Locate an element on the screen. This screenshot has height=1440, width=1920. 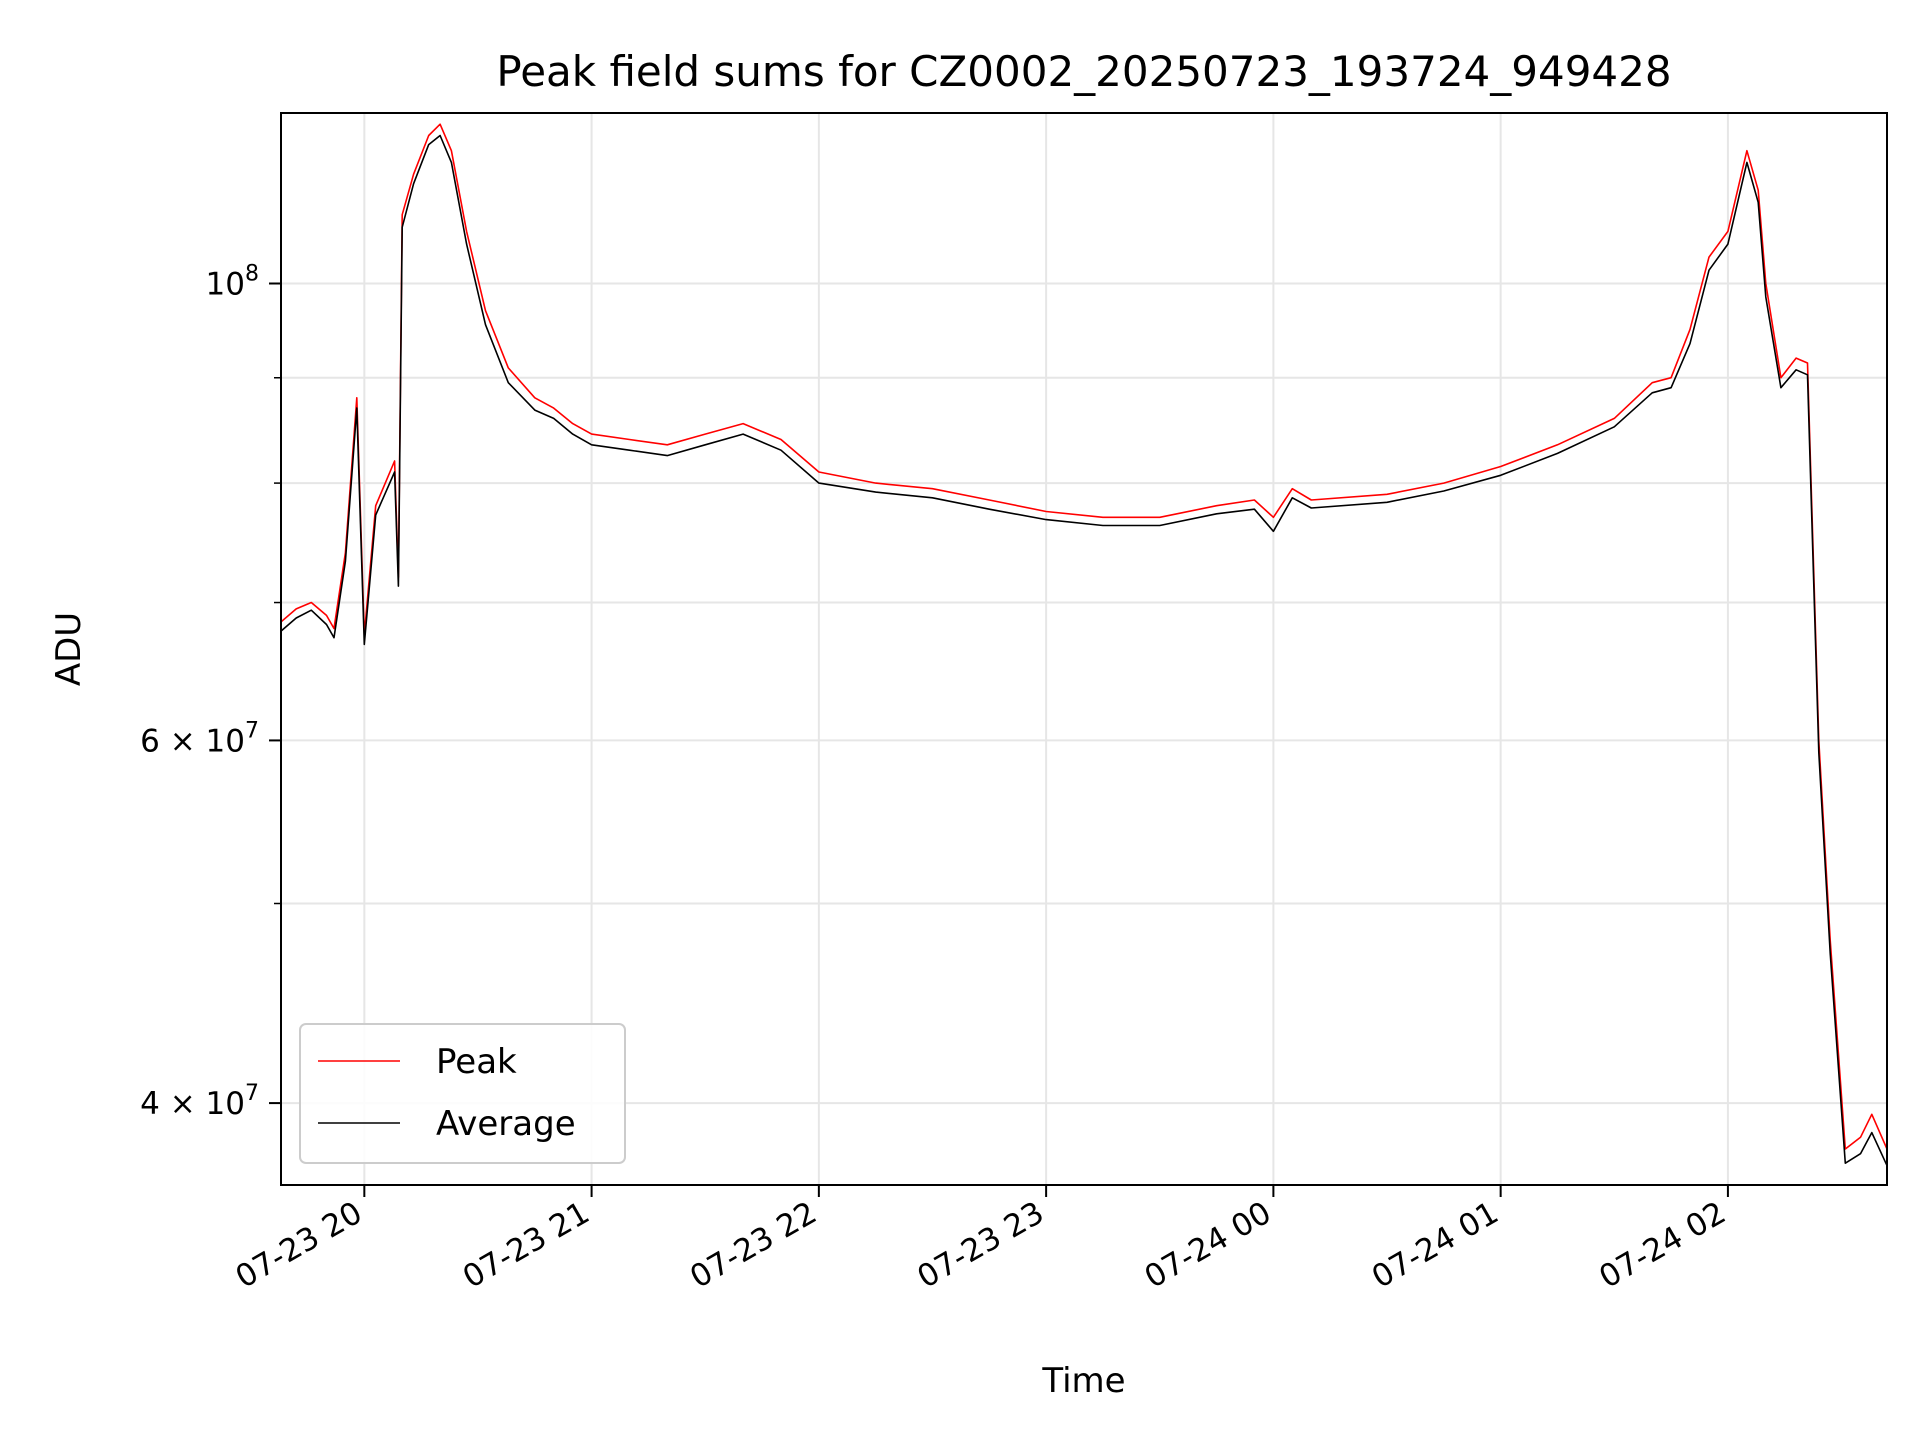
y-tick-label: 108 is located at coordinates (232, 282).